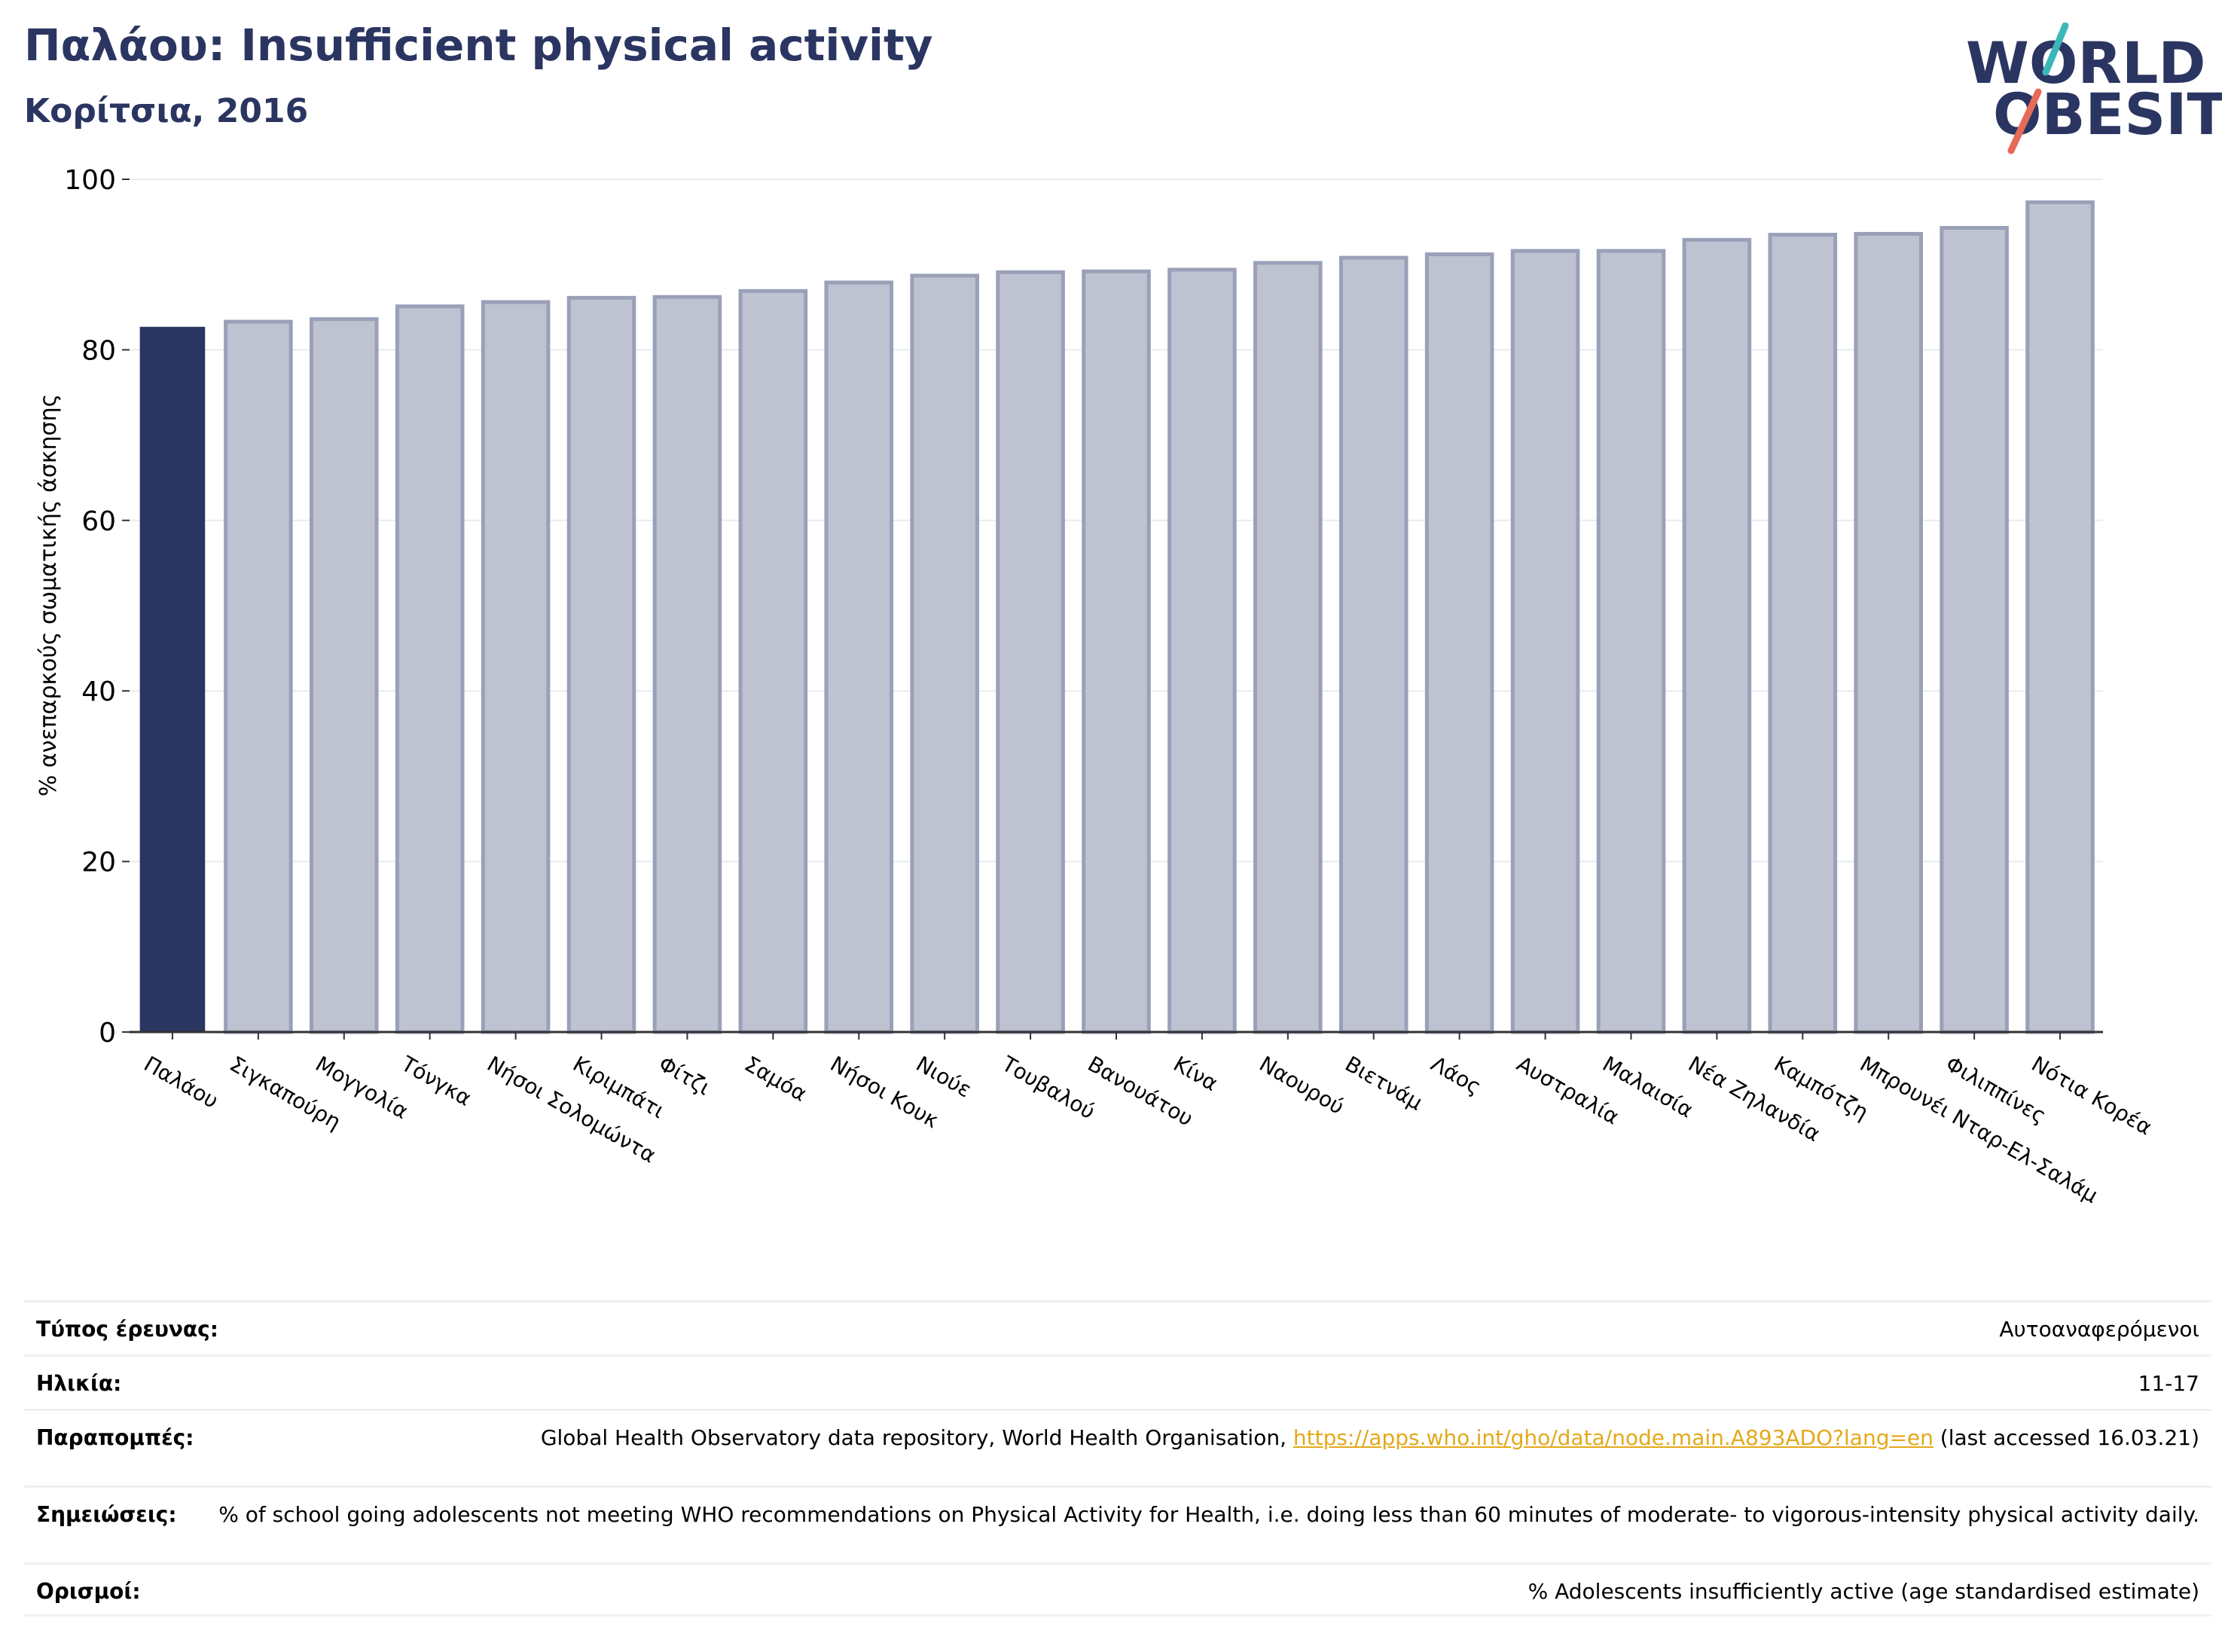 This screenshot has height=1652, width=2228. Describe the element at coordinates (1117, 1327) in the screenshot. I see `meta-row-survey-type: Τύπος έρευνας: Αυτοαναφερόμενοι` at that location.